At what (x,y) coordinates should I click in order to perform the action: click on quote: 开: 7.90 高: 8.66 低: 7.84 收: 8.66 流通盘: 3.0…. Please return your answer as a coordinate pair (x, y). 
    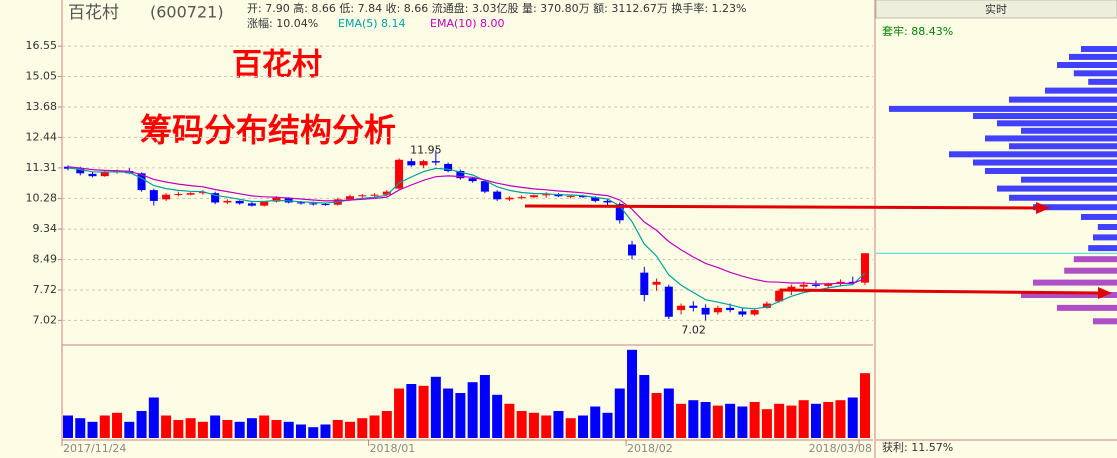
    Looking at the image, I should click on (496, 8).